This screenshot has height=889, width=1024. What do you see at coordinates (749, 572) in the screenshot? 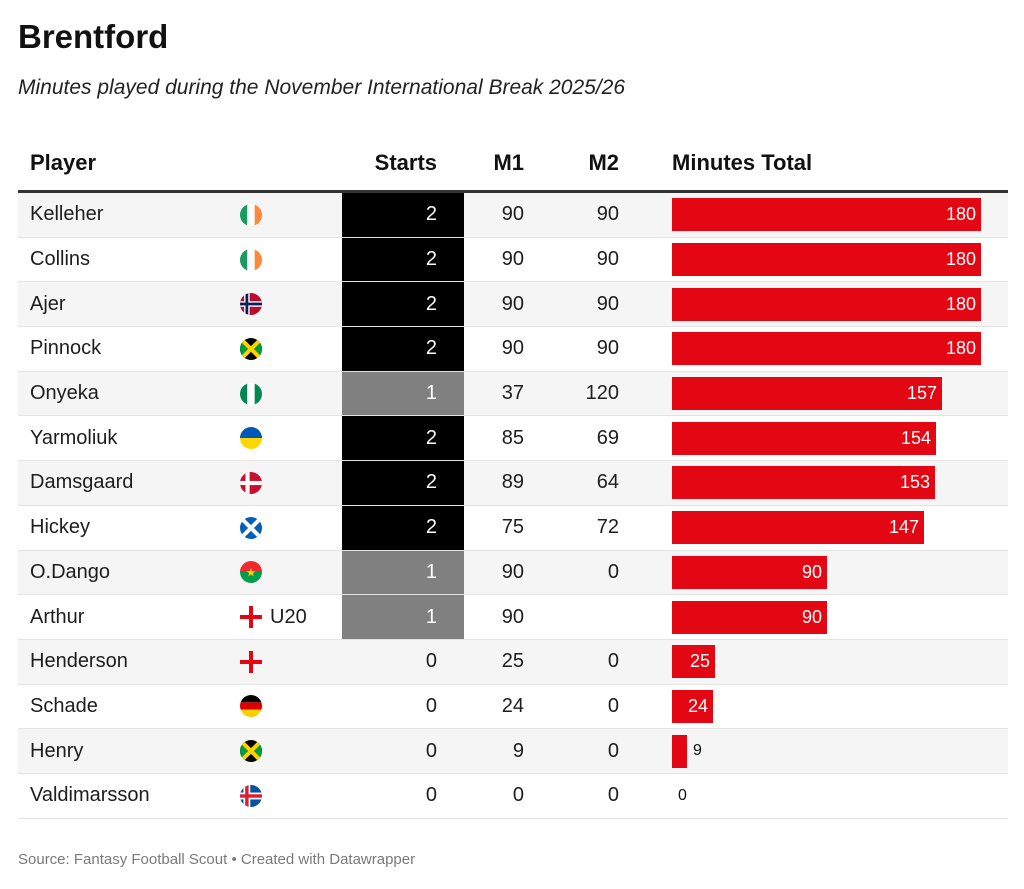
I see `minutes-bar: 90` at bounding box center [749, 572].